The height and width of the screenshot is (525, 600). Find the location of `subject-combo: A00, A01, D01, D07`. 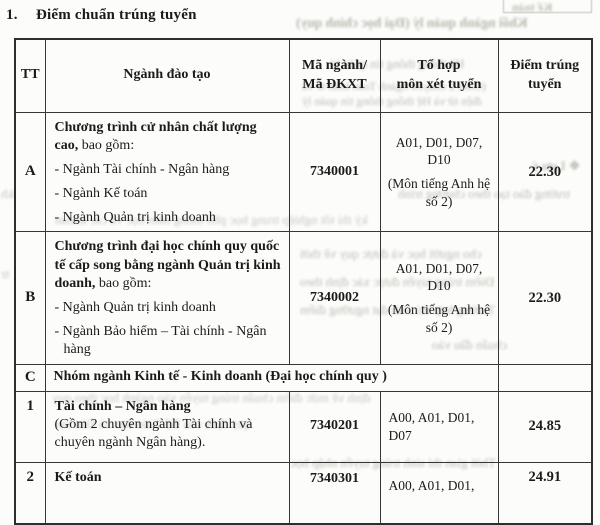

subject-combo: A00, A01, D01, D07 is located at coordinates (431, 426).